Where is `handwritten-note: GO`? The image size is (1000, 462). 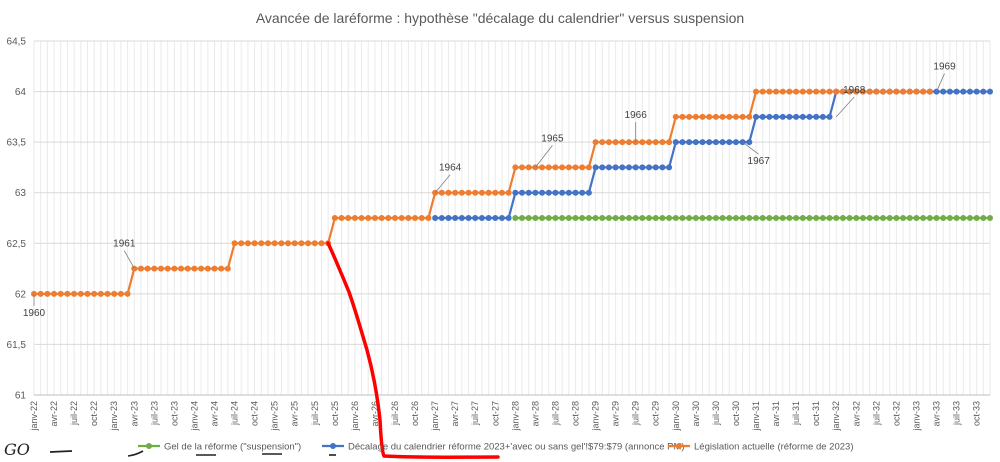 handwritten-note: GO is located at coordinates (17, 449).